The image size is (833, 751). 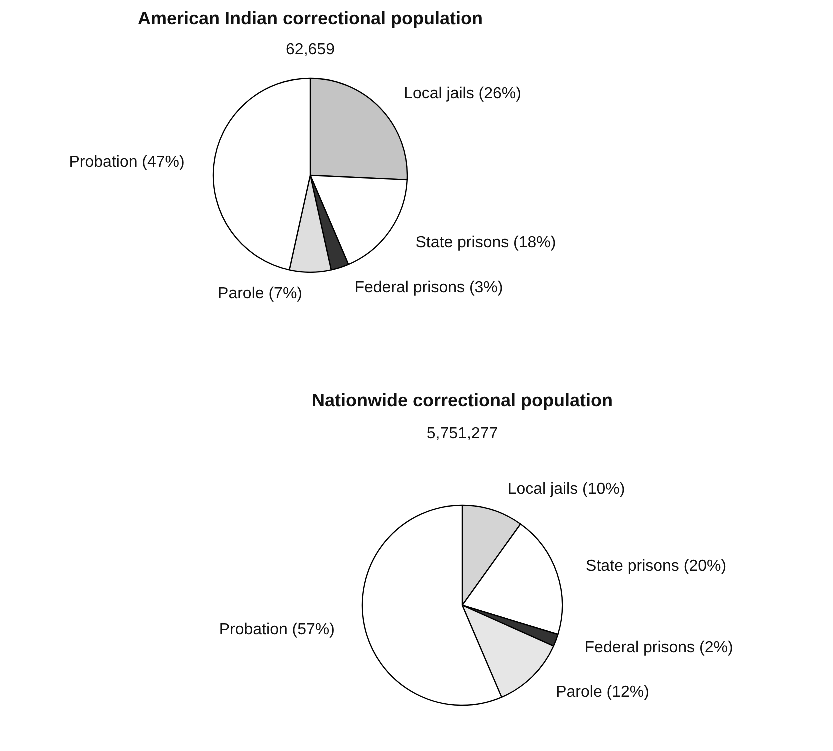 What do you see at coordinates (463, 93) in the screenshot?
I see `slice-label: Local jails (26%)` at bounding box center [463, 93].